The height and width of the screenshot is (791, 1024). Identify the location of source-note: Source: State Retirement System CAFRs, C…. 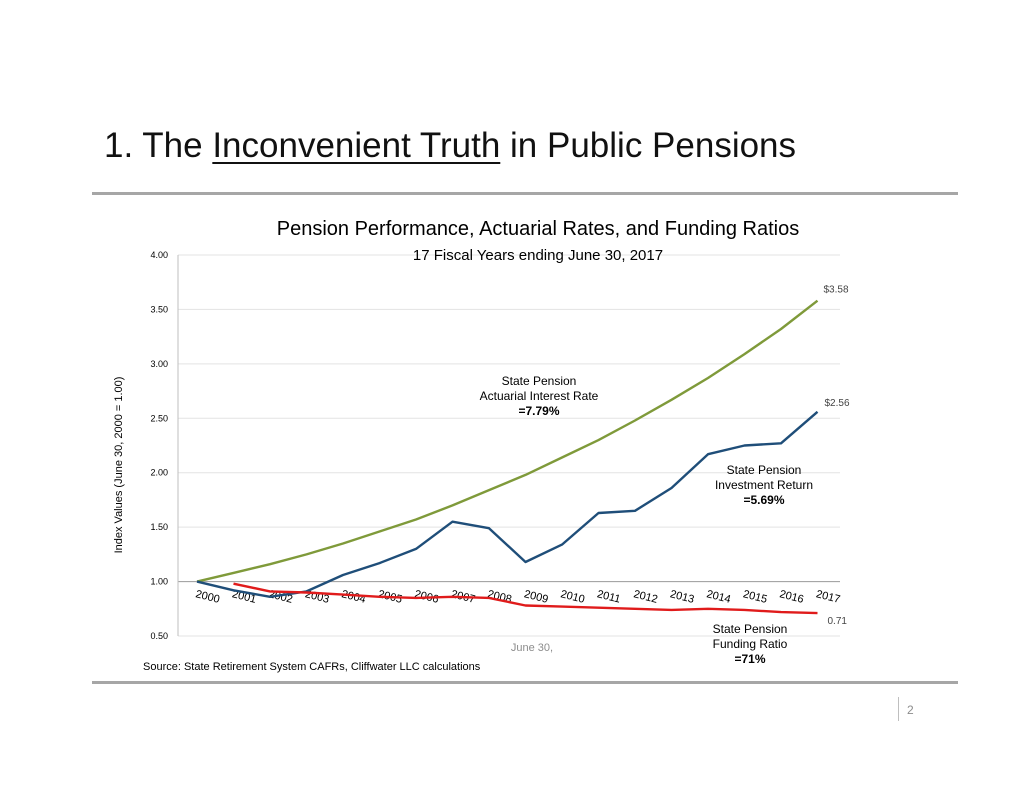
(312, 667).